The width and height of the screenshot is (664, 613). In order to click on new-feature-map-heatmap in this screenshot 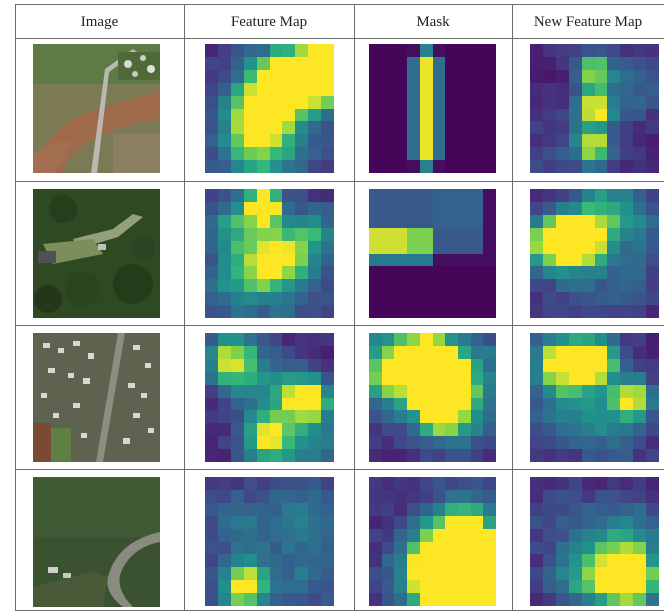, I will do `click(594, 253)`.